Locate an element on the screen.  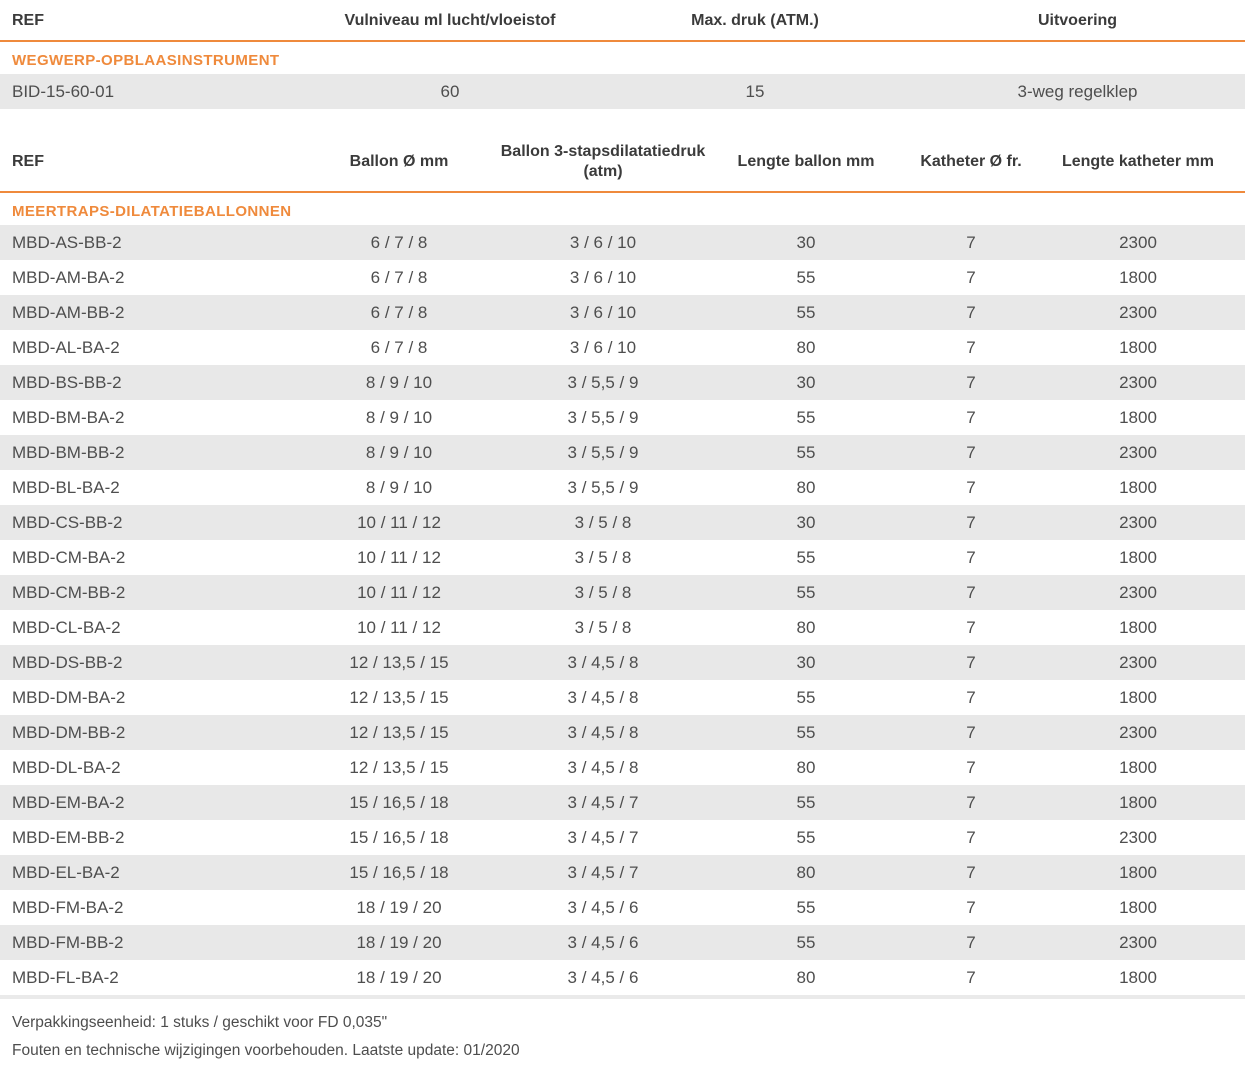
column-header: Lengte ballon mm is located at coordinates (806, 162).